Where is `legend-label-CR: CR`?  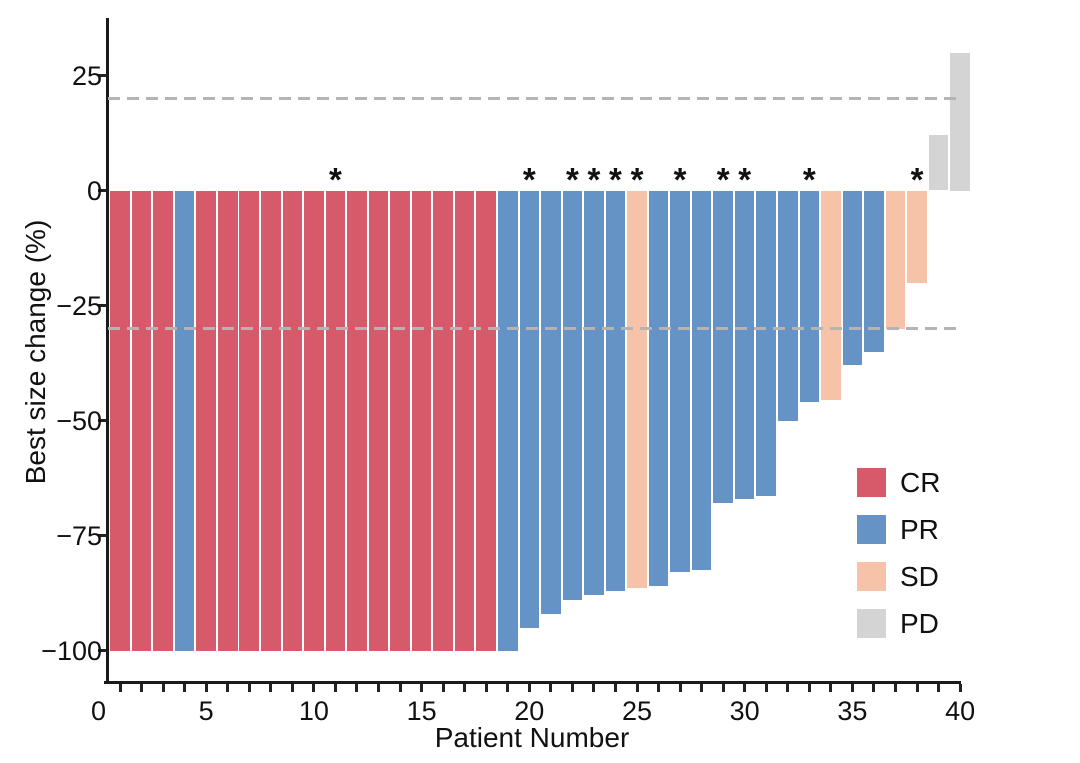 legend-label-CR: CR is located at coordinates (920, 482).